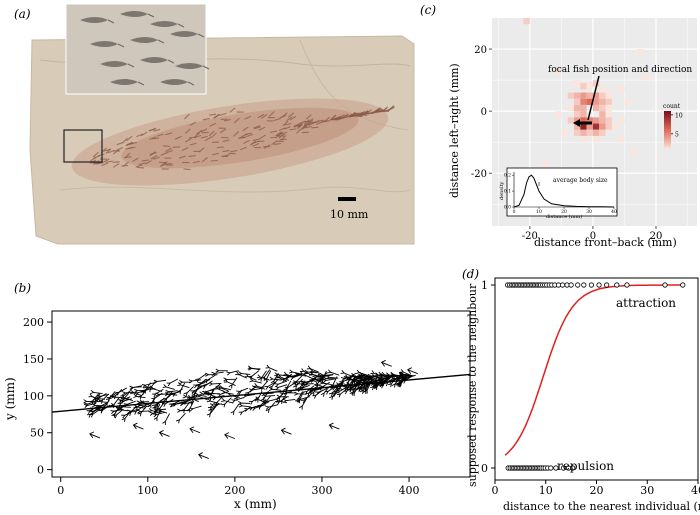 This screenshot has height=515, width=700. Describe the element at coordinates (472, 385) in the screenshot. I see `y-axis-label: supposed response to the neighbour` at that location.